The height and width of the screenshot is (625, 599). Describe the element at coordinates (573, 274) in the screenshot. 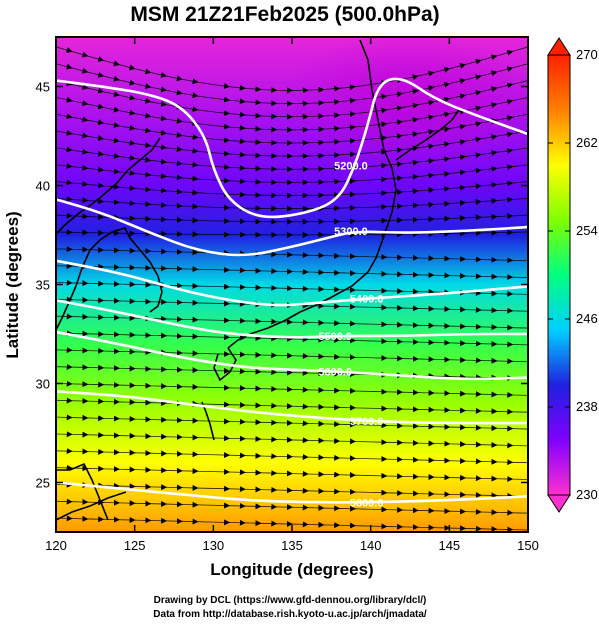

I see `colorbar-ticks: 230 238 246 254 262 270` at that location.